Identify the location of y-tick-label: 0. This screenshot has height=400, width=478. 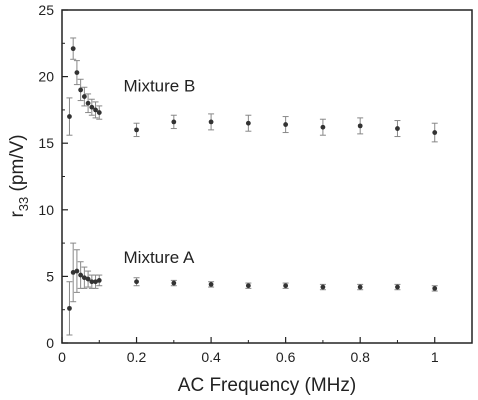
(50, 343).